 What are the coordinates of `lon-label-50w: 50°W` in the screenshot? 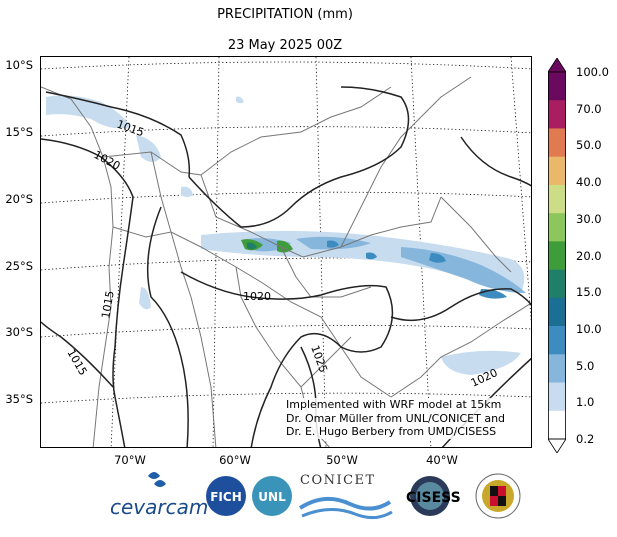 It's located at (342, 460).